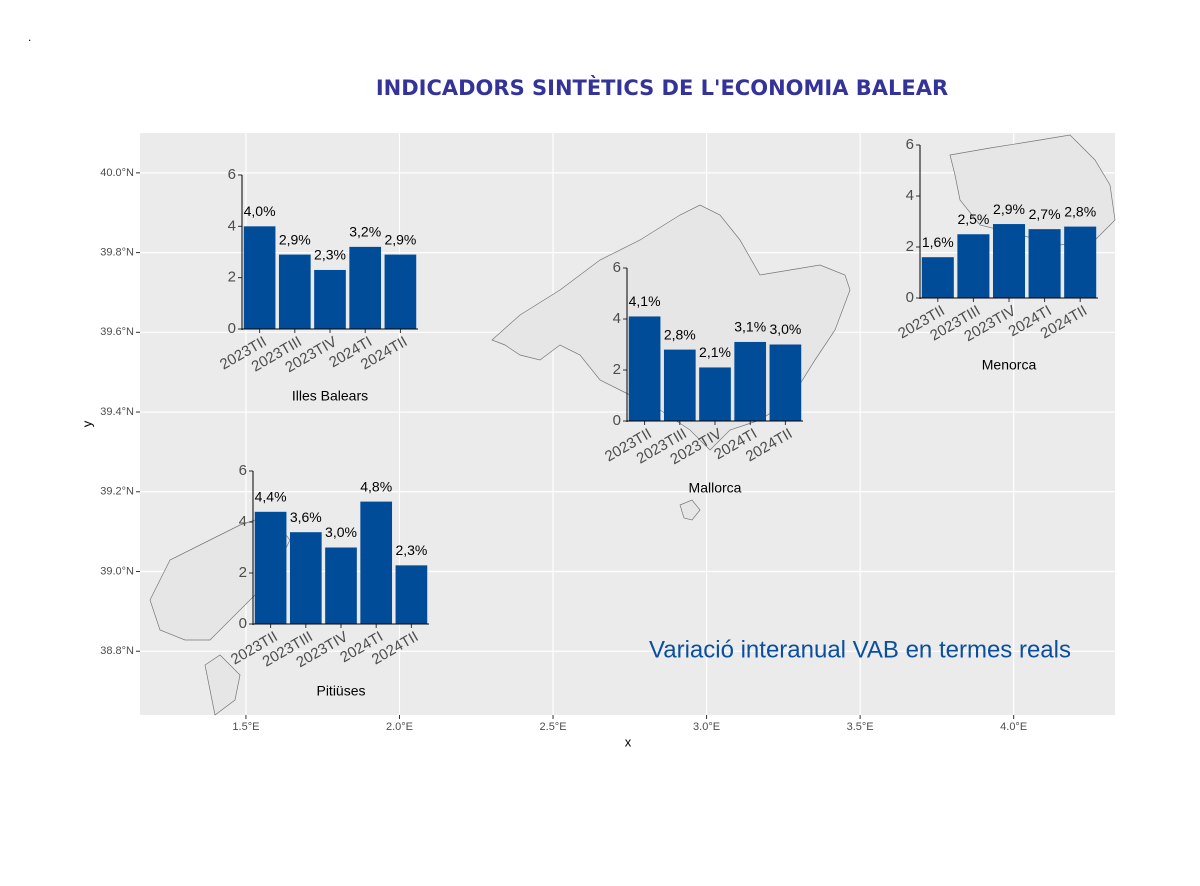 The height and width of the screenshot is (886, 1200). I want to click on y-tick-label: 40.0°N, so click(117, 173).